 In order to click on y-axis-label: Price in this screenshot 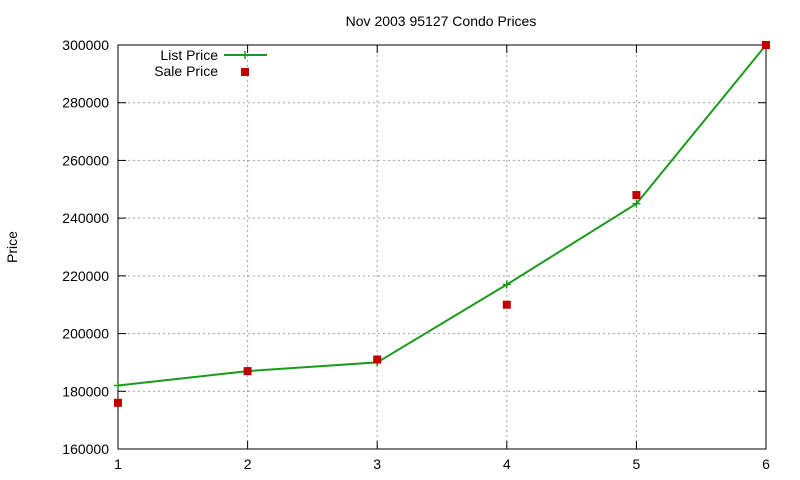, I will do `click(12, 247)`.